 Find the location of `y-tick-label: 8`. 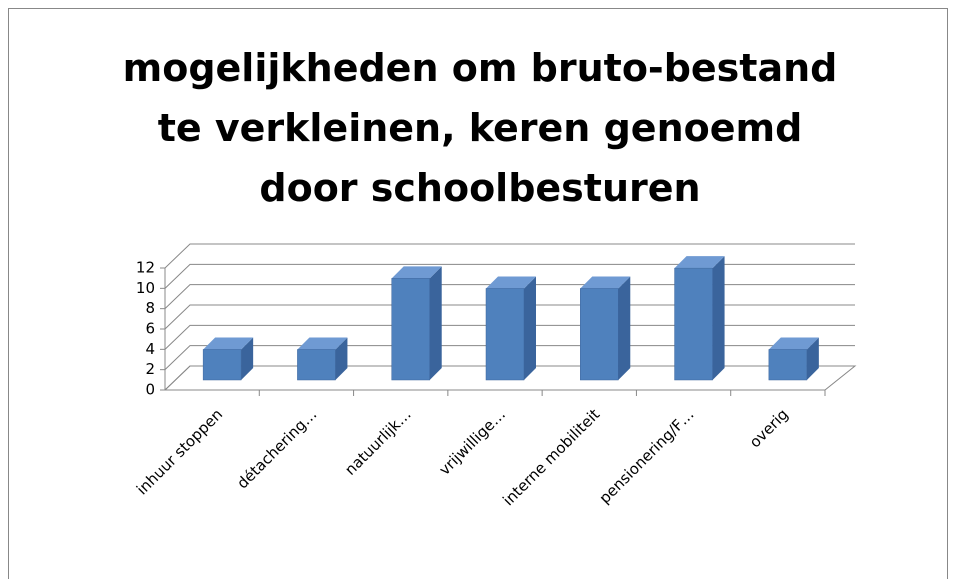

y-tick-label: 8 is located at coordinates (150, 308).